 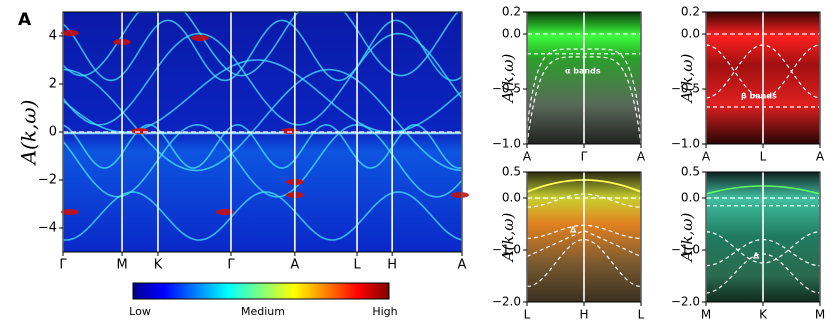 What do you see at coordinates (583, 71) in the screenshot?
I see `annotation: α bands` at bounding box center [583, 71].